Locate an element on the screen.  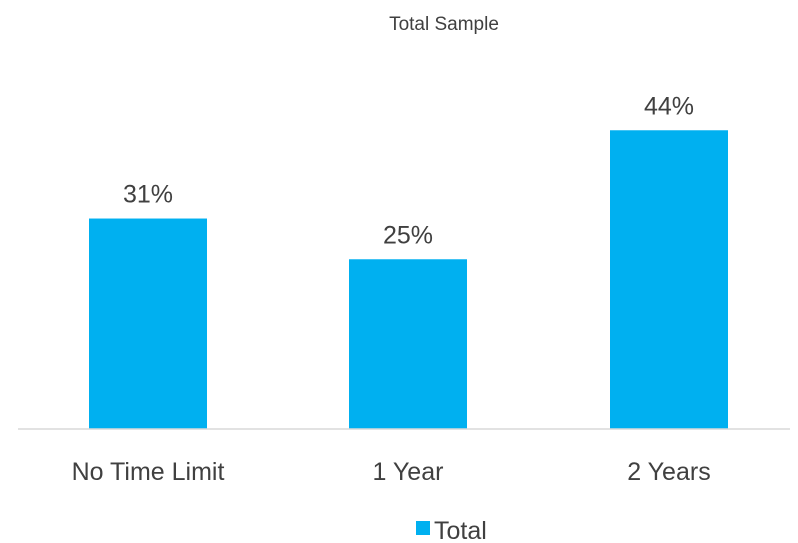
x-tick-label-1: 1 Year is located at coordinates (408, 472).